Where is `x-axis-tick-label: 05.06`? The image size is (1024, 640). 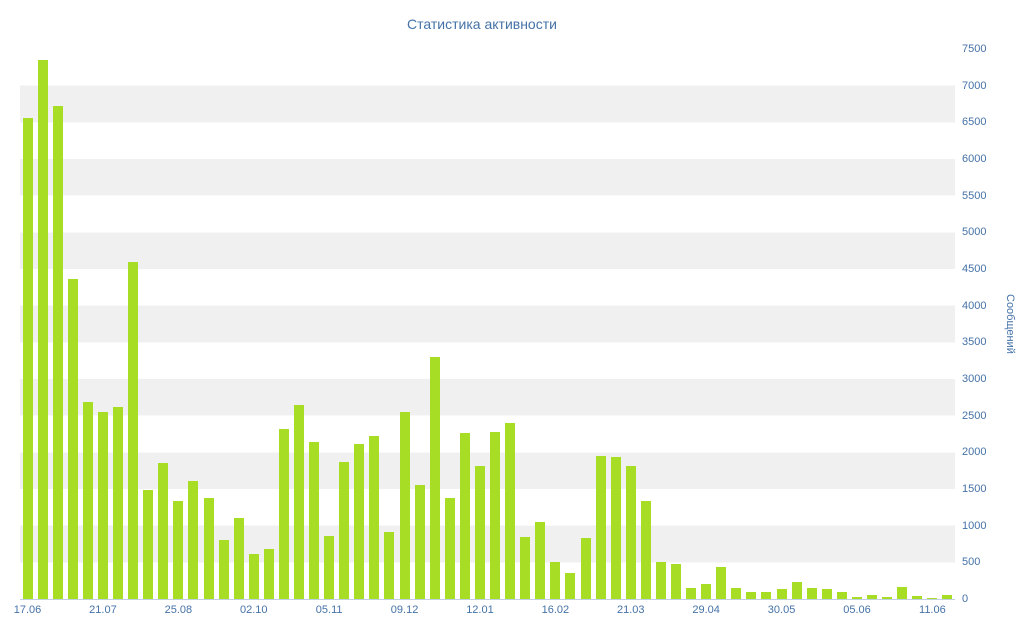
x-axis-tick-label: 05.06 is located at coordinates (857, 610).